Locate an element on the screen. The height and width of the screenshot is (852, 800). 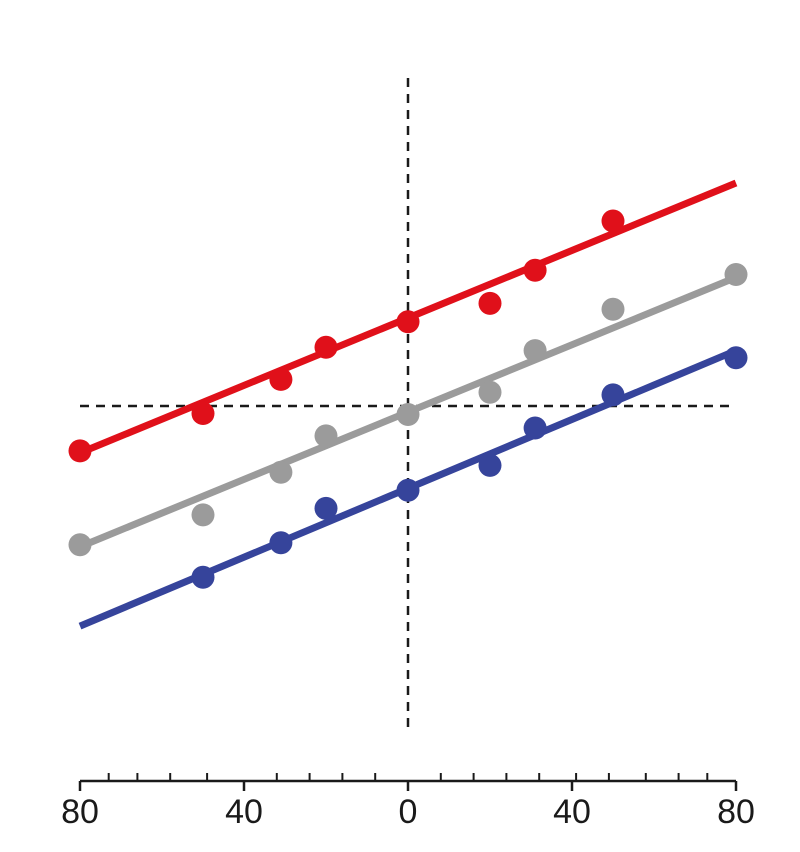
x-axis: 80 40 0 40 80 is located at coordinates (408, 802).